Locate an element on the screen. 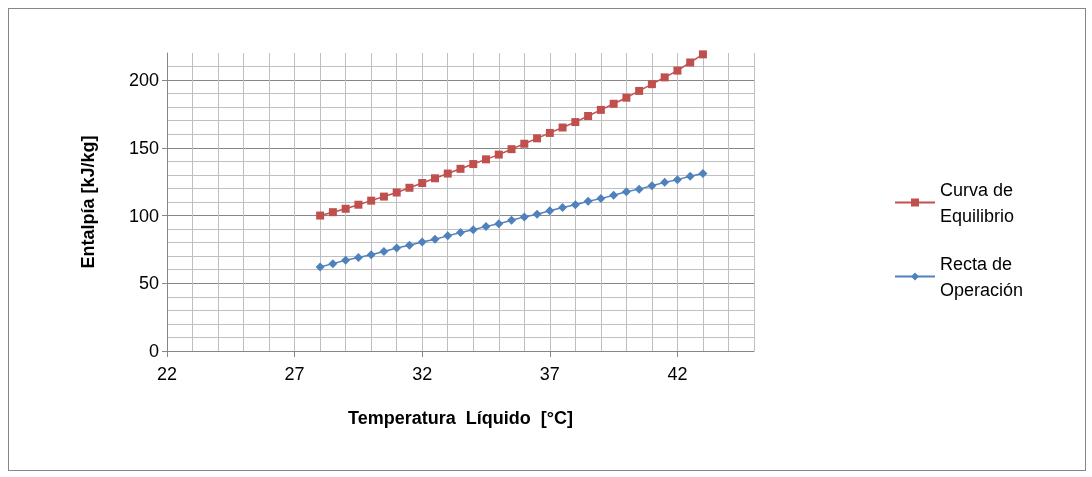 The height and width of the screenshot is (477, 1092). x-tick-label: 32 is located at coordinates (422, 374).